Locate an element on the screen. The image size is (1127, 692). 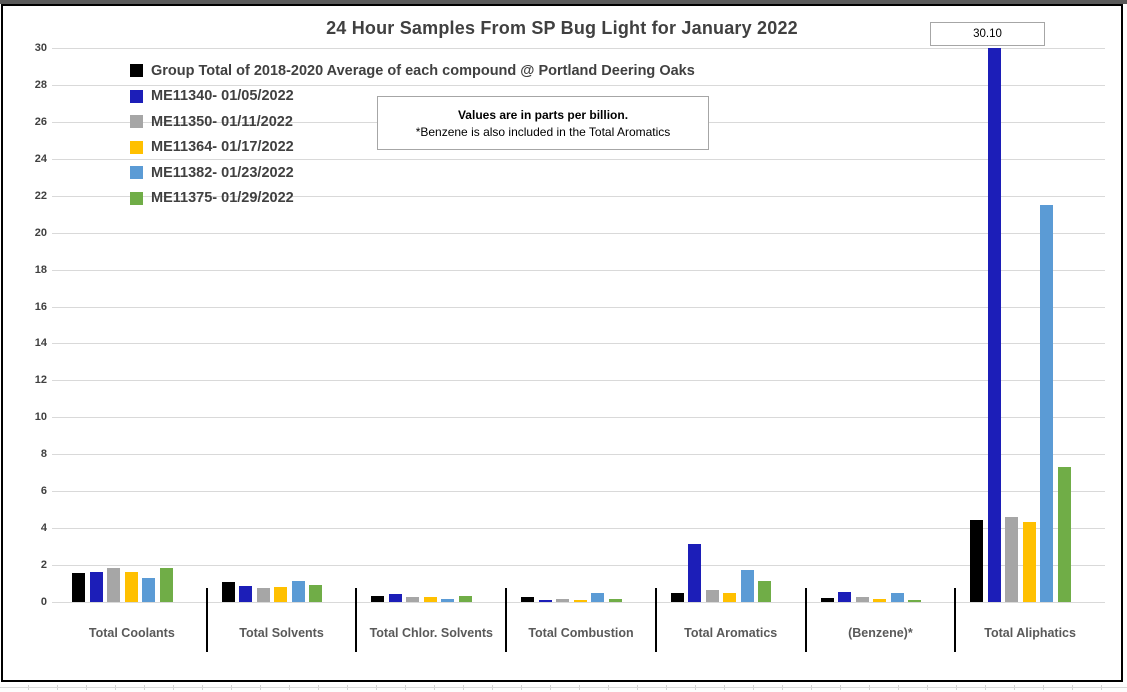
y-axis-label: 26 is located at coordinates (40, 121).